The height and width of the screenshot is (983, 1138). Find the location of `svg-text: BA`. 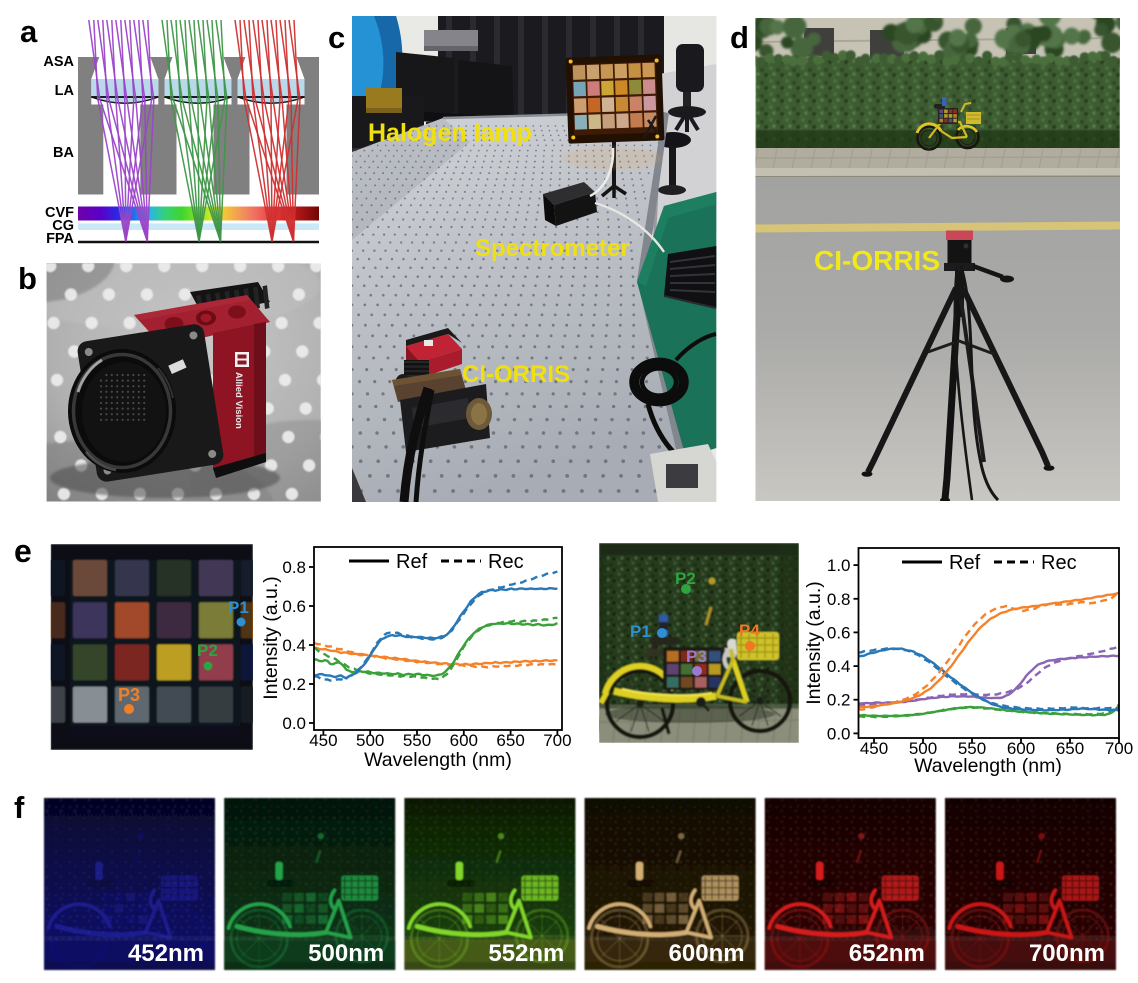

svg-text: BA is located at coordinates (63, 153).